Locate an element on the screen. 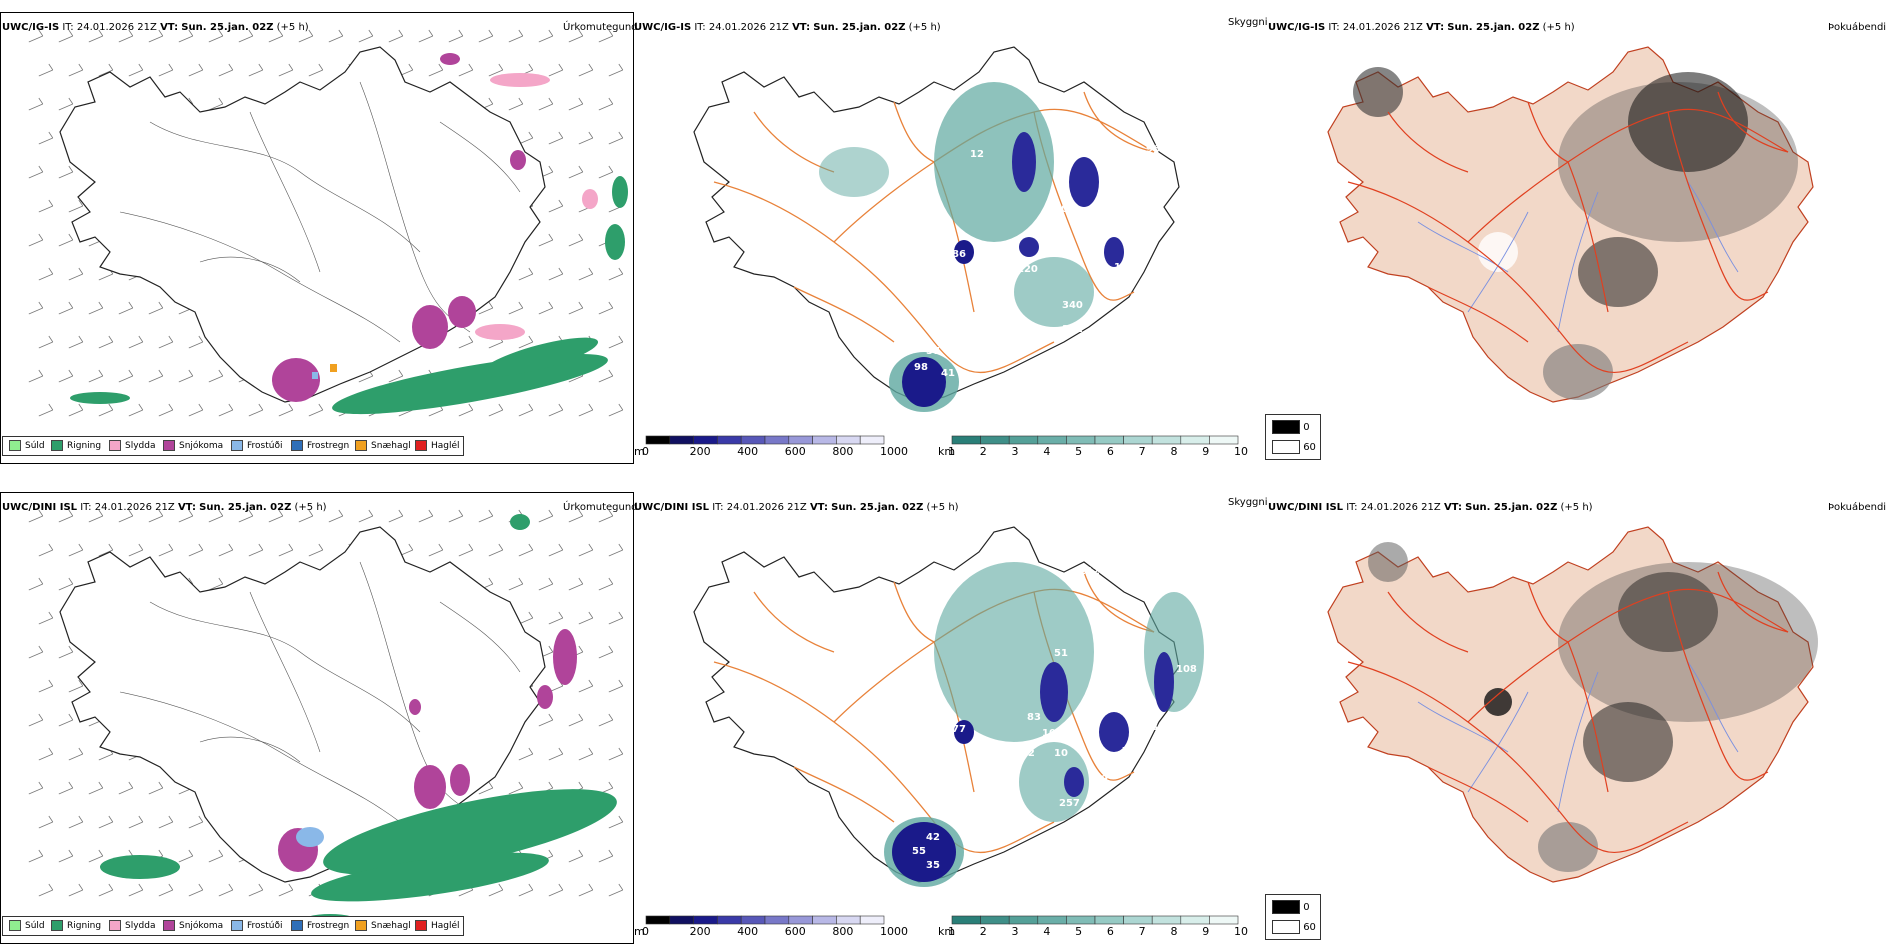  value-label: 188 is located at coordinates (1124, 267).